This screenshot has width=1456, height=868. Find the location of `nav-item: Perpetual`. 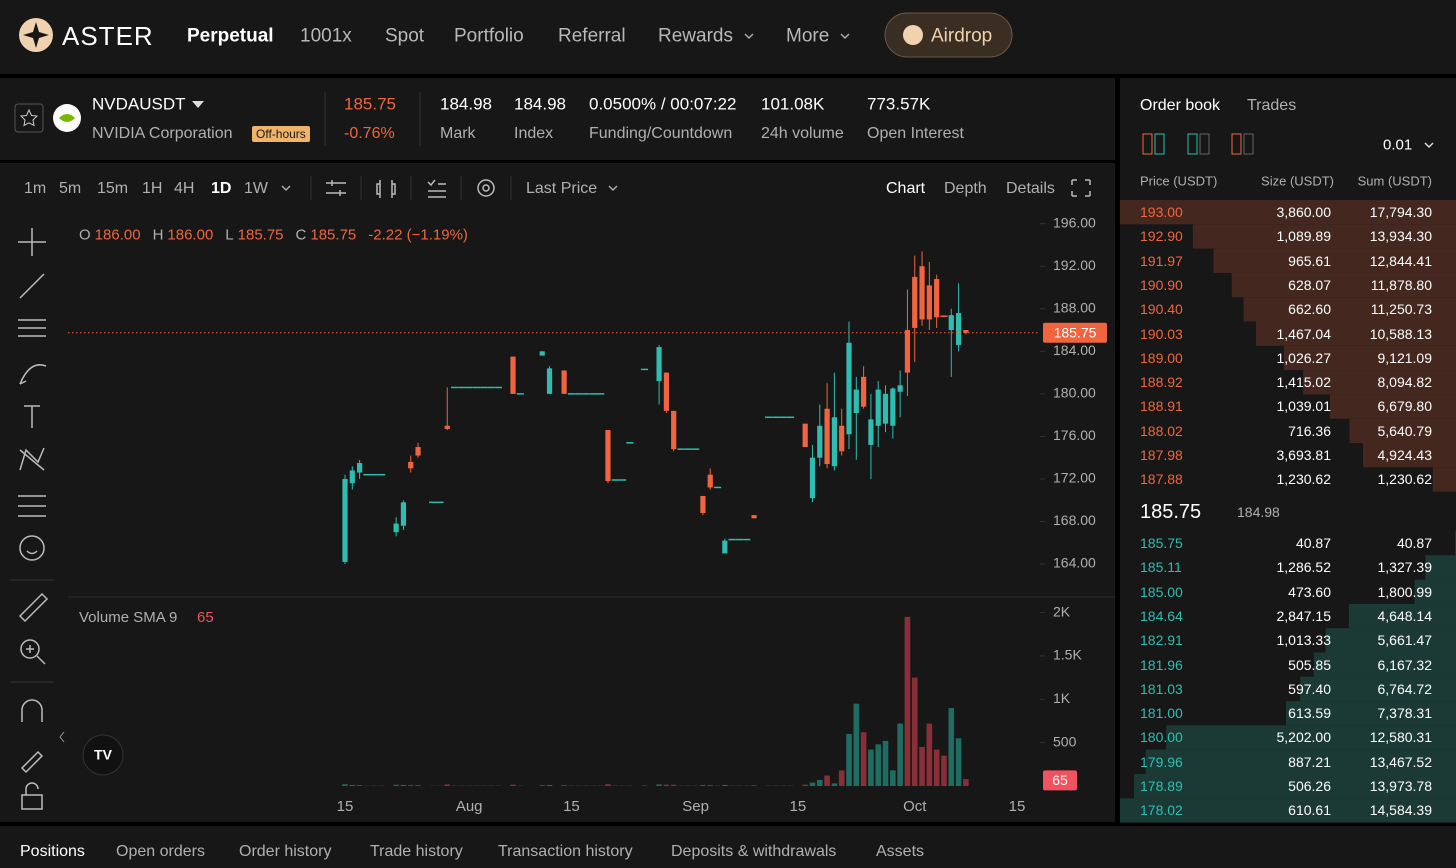

nav-item: Perpetual is located at coordinates (230, 36).